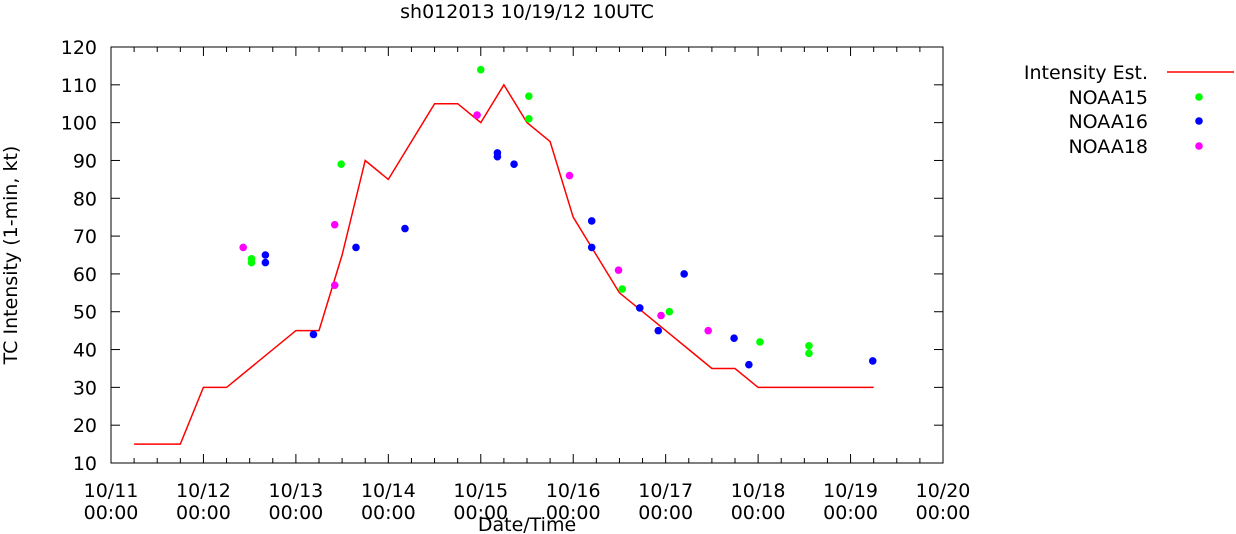 The height and width of the screenshot is (534, 1236). What do you see at coordinates (480, 491) in the screenshot?
I see `x-tick-label-date: 10/15` at bounding box center [480, 491].